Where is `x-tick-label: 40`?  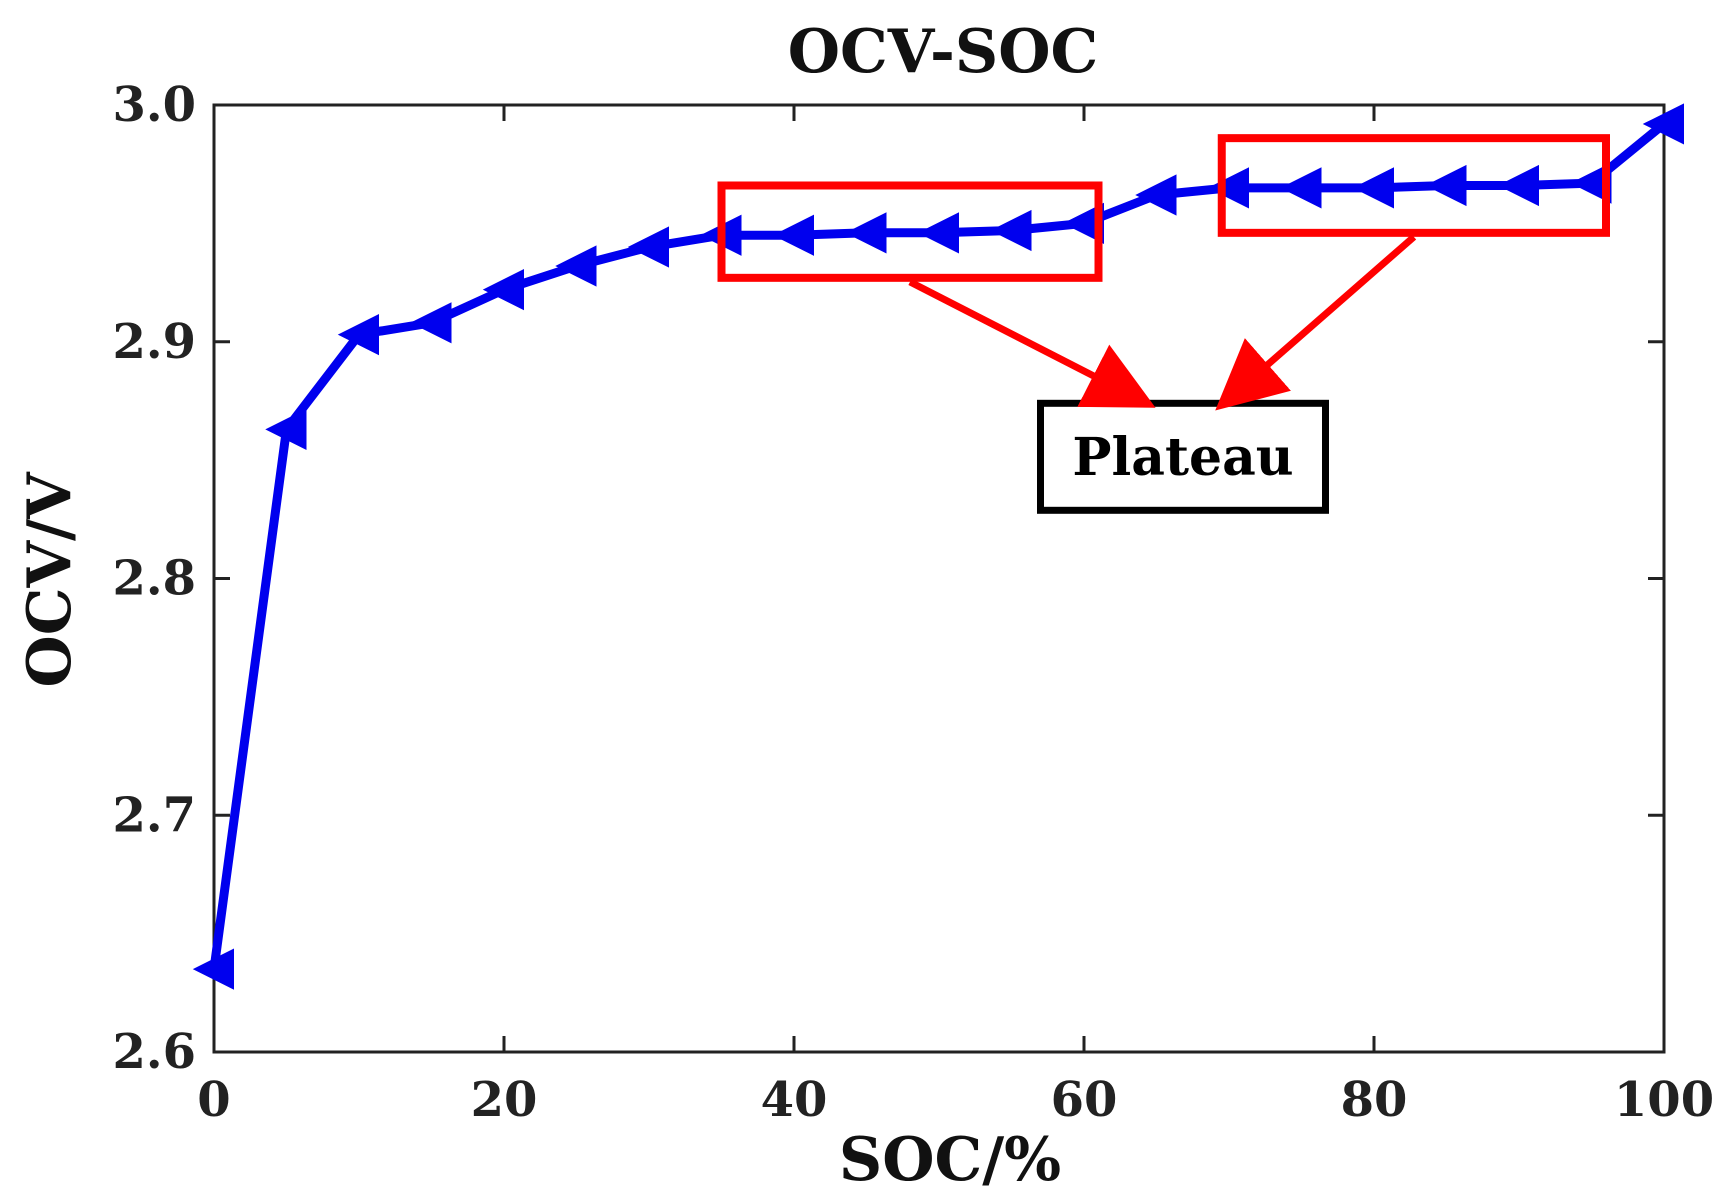 x-tick-label: 40 is located at coordinates (794, 1100).